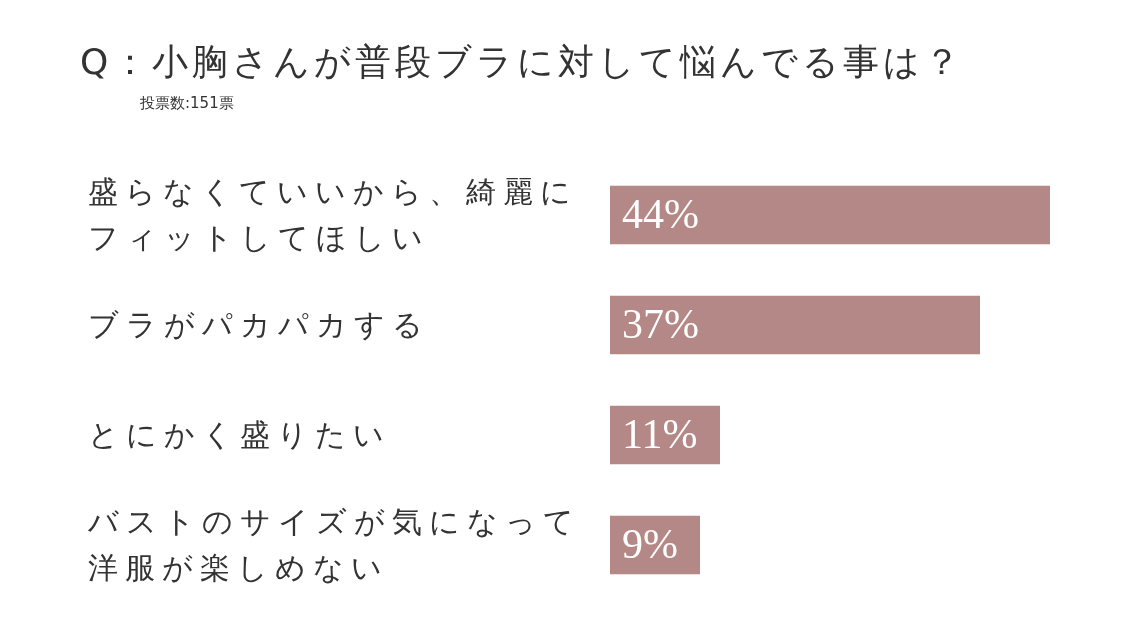 The width and height of the screenshot is (1140, 640). What do you see at coordinates (660, 214) in the screenshot?
I see `data-label: 44%` at bounding box center [660, 214].